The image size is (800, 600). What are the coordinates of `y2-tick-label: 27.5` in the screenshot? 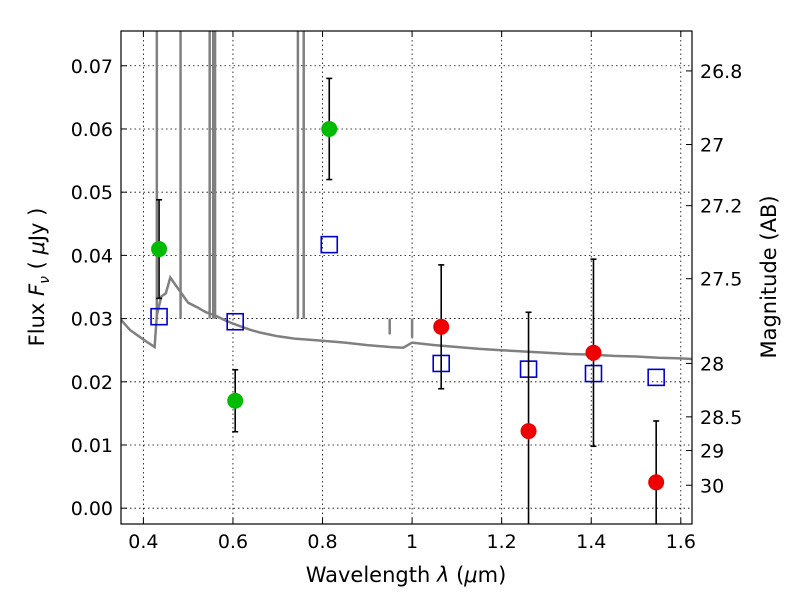 It's located at (721, 280).